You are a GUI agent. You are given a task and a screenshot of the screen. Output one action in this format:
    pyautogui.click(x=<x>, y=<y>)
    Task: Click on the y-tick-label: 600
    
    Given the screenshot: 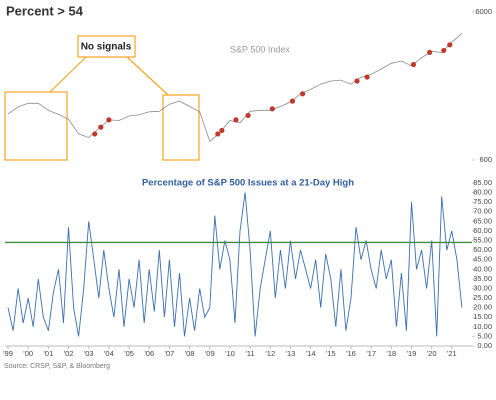 What is the action you would take?
    pyautogui.click(x=485, y=159)
    